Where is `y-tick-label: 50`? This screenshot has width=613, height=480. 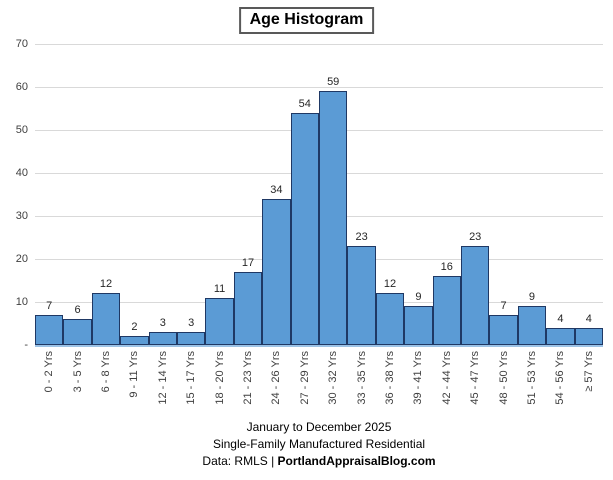 y-tick-label: 50 is located at coordinates (21, 130).